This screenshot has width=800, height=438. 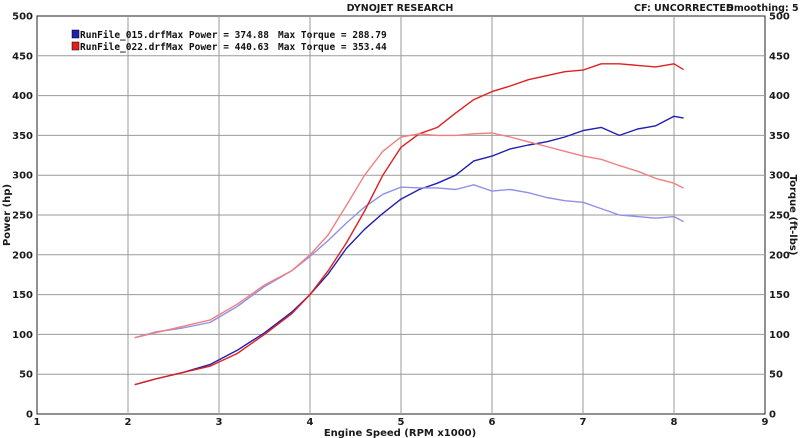 What do you see at coordinates (776, 375) in the screenshot?
I see `y2-tick-label: 50` at bounding box center [776, 375].